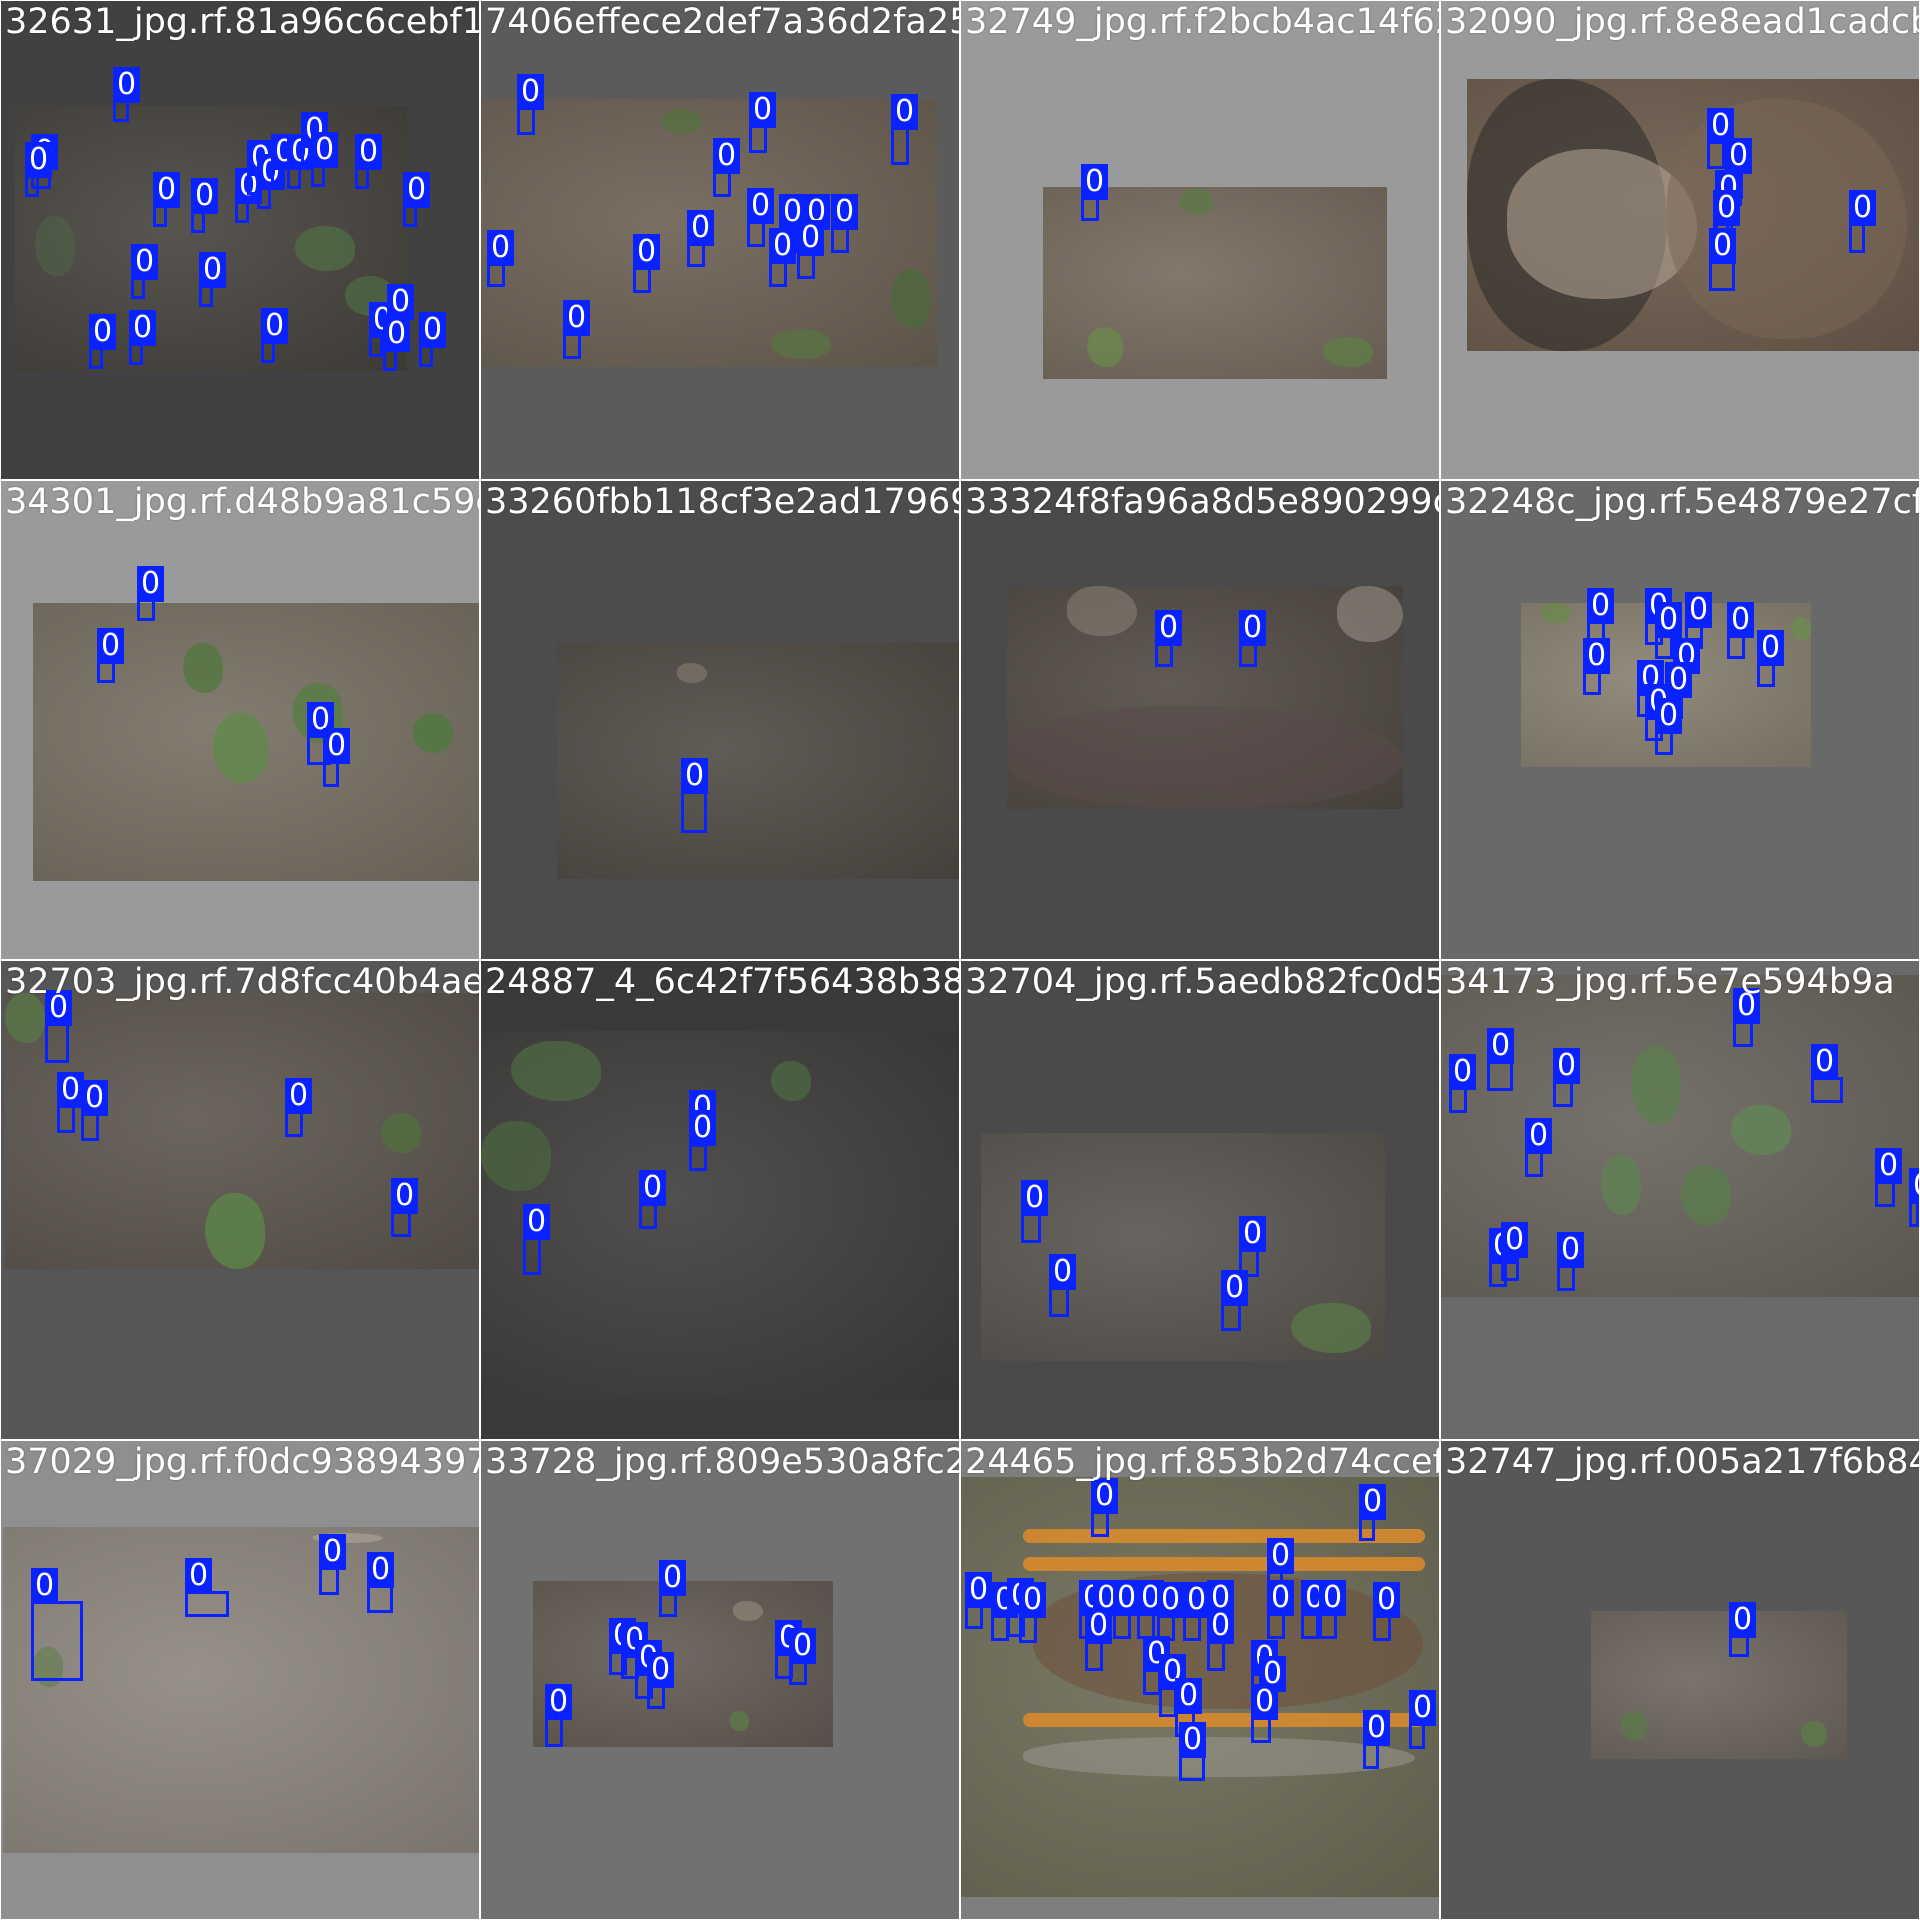 The width and height of the screenshot is (1920, 1920). I want to click on tile-filename: 24887_4_6c42f7f56438b3859154, so click(722, 982).